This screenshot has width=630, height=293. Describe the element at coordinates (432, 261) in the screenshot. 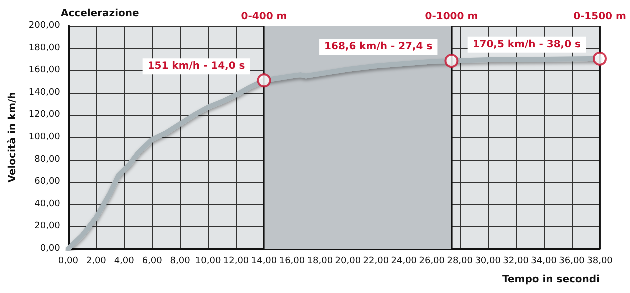

I see `x-tick-label: 26,00` at that location.